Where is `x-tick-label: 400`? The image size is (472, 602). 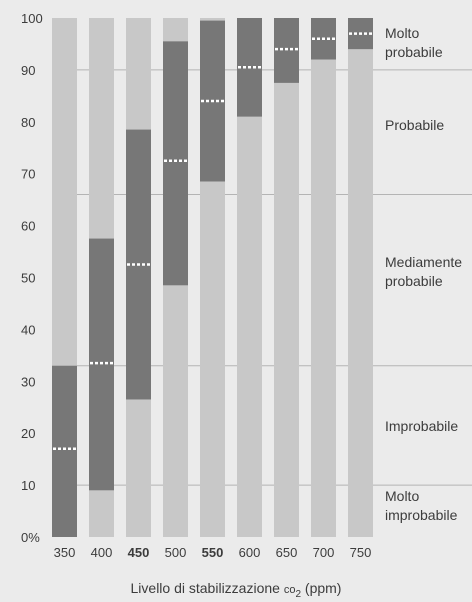
x-tick-label: 400 is located at coordinates (102, 552).